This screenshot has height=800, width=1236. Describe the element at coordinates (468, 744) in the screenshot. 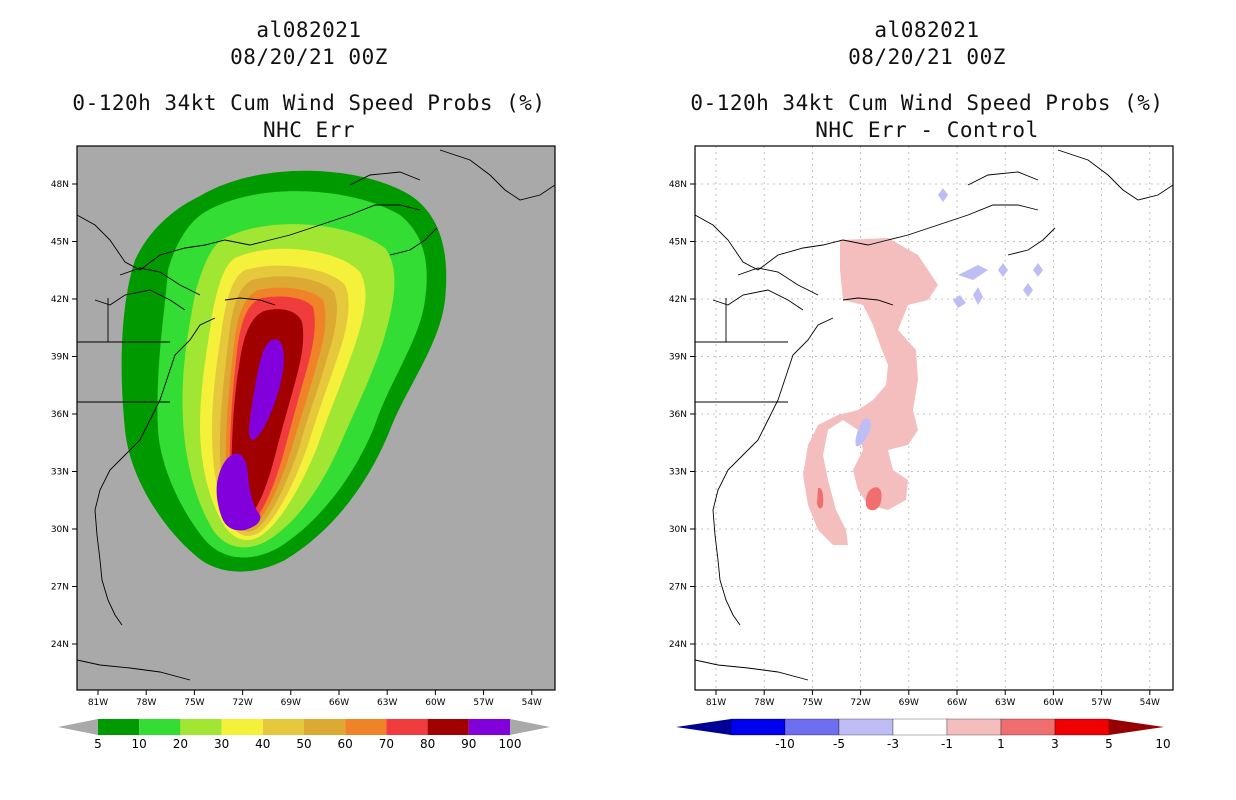

I see `colorbar-label: 90` at that location.